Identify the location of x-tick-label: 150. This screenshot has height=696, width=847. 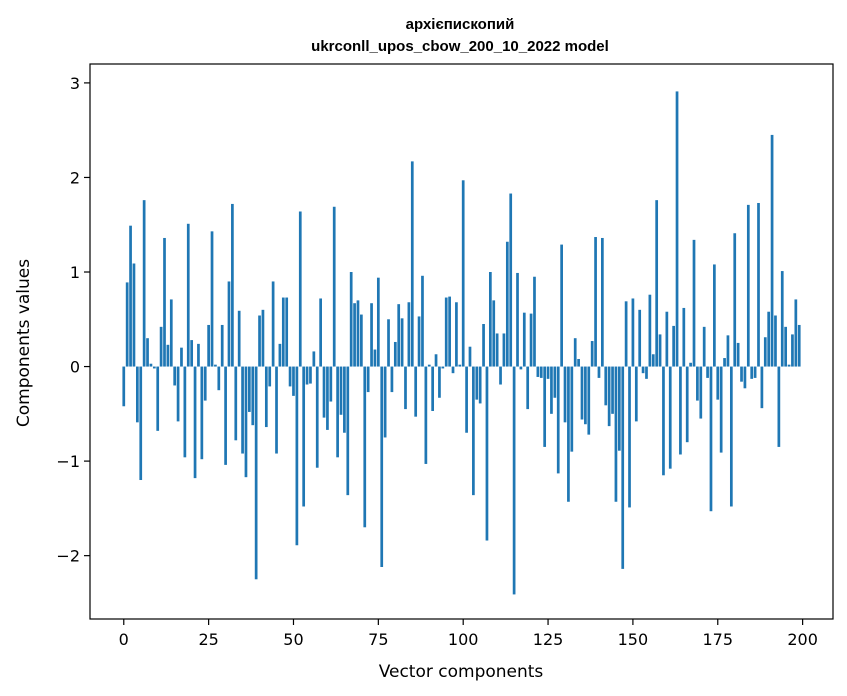
(633, 639).